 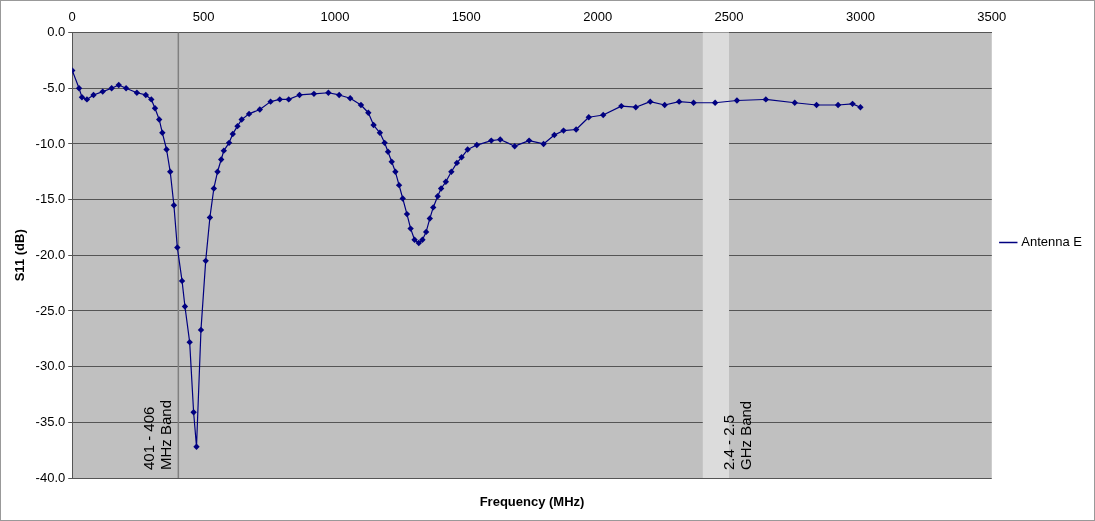 What do you see at coordinates (157, 434) in the screenshot?
I see `band-label: 401 - 406 MHz Band` at bounding box center [157, 434].